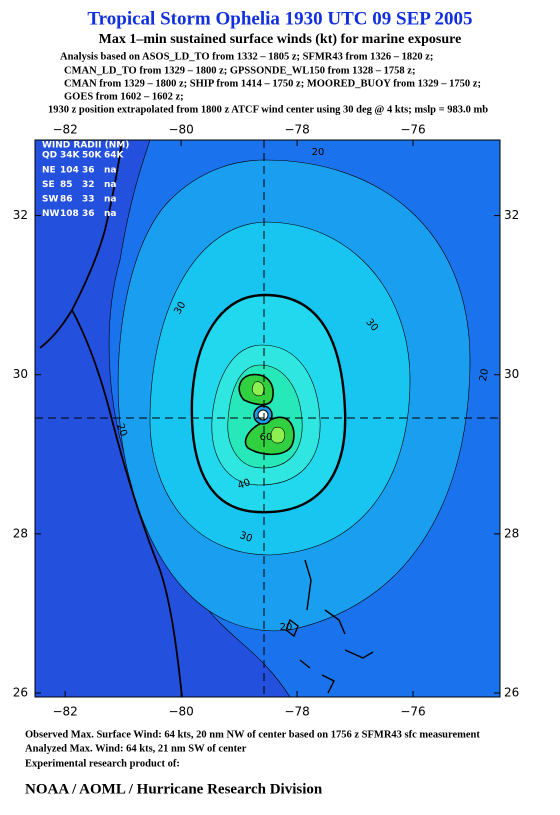  Describe the element at coordinates (88, 185) in the screenshot. I see `radii-cell: 32` at that location.